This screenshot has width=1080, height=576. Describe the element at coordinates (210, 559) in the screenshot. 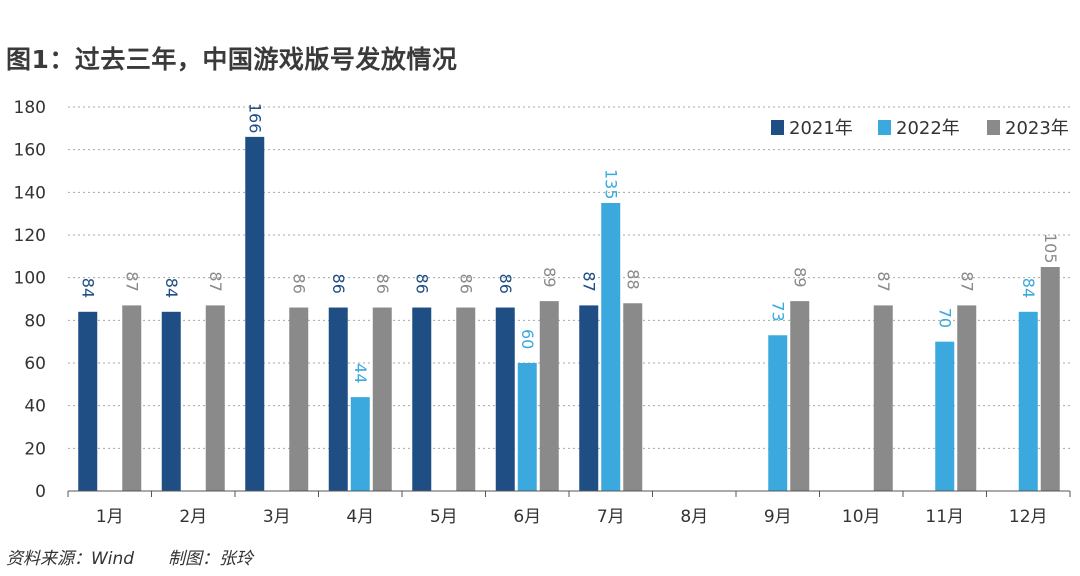

I see `author-note: 制图：张玲` at that location.